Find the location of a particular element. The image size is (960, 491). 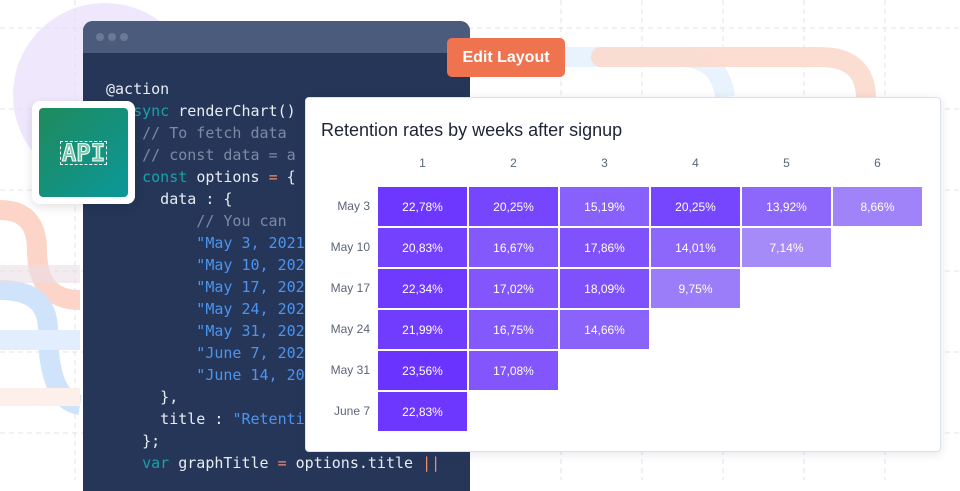

code-line: "May 10, 2021 is located at coordinates (273, 265).